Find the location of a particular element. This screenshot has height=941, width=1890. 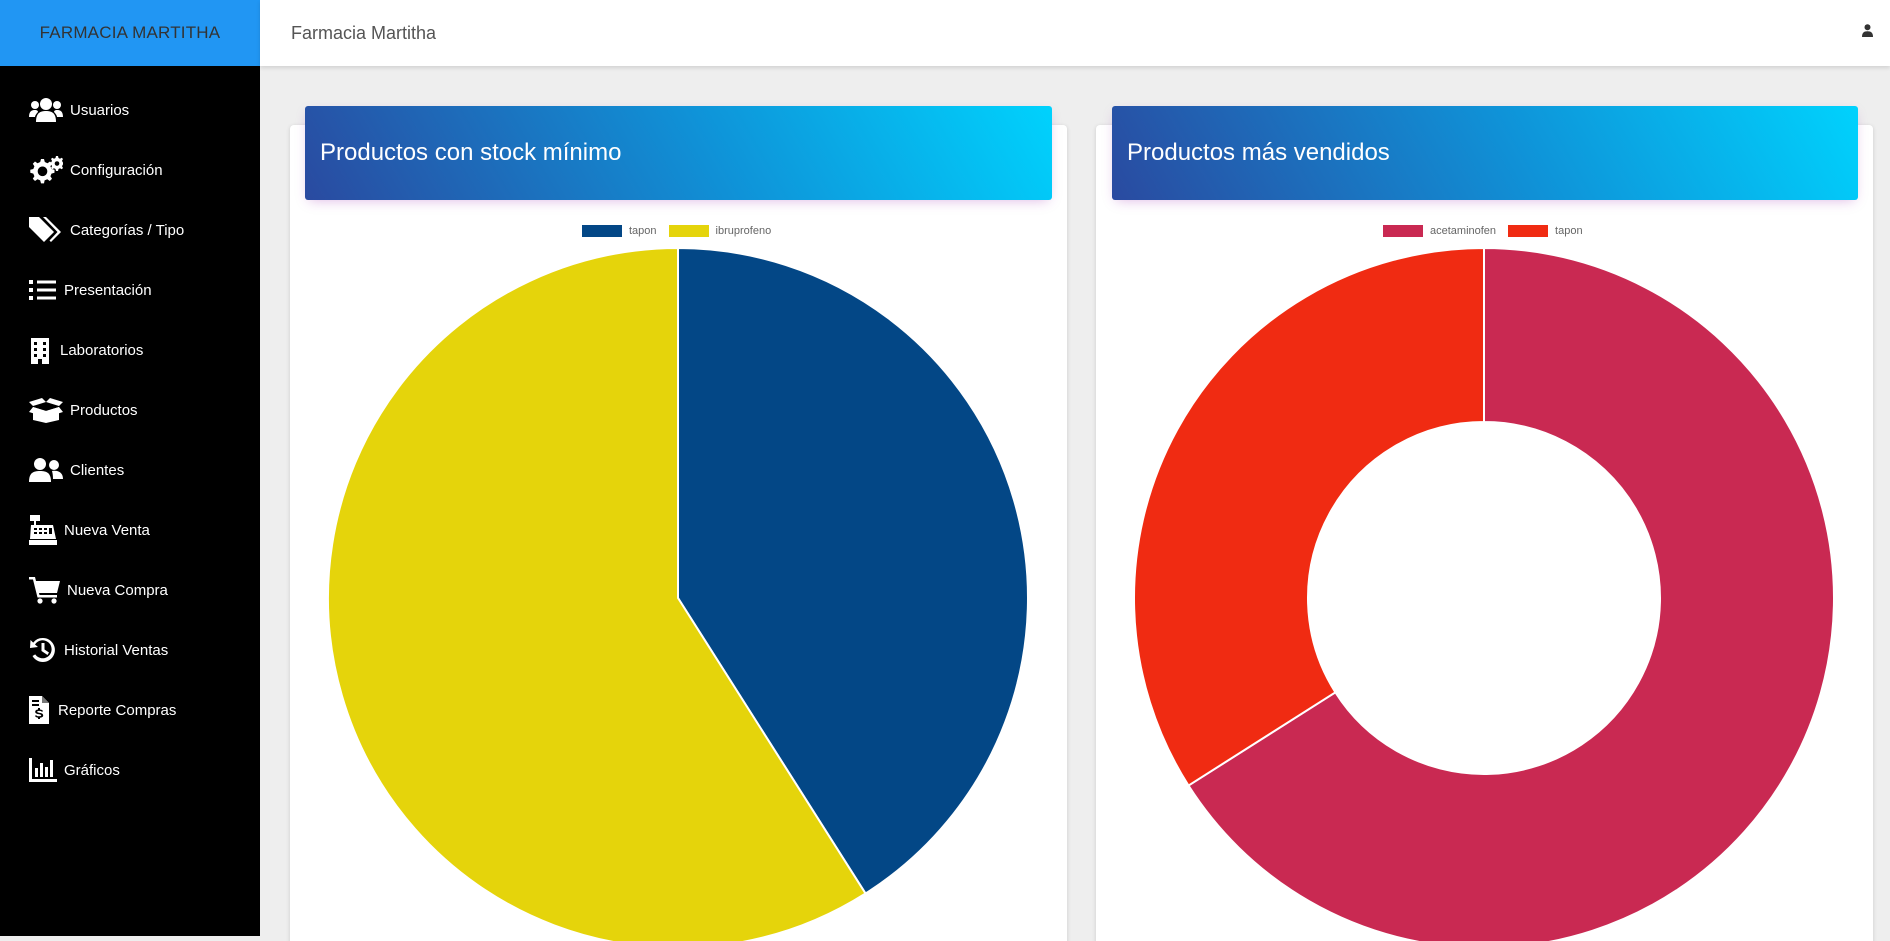

sidebar-item-label: Reporte Compras is located at coordinates (117, 710).